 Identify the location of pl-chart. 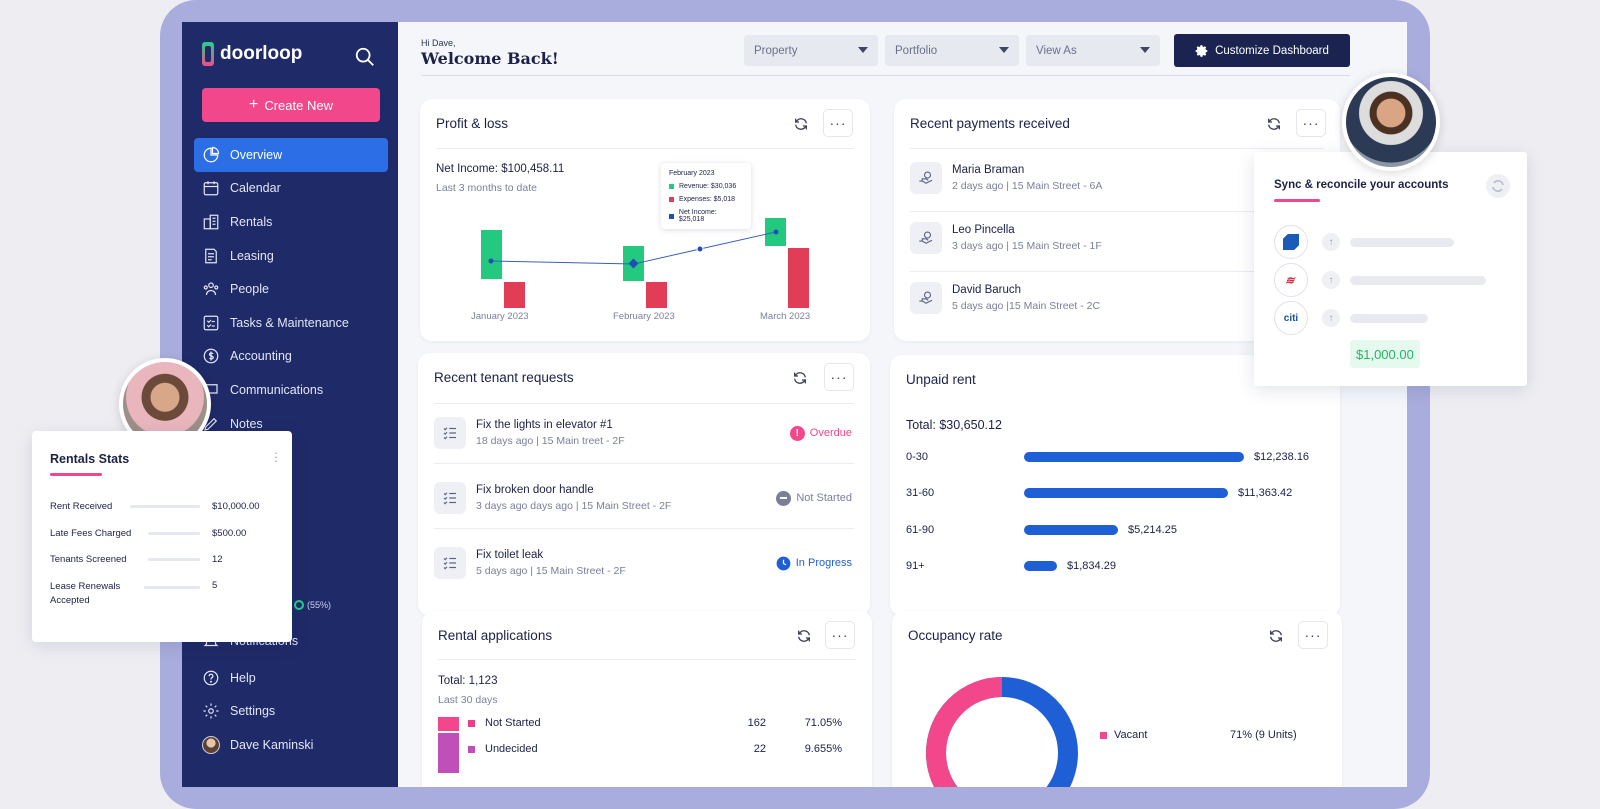
(645, 263).